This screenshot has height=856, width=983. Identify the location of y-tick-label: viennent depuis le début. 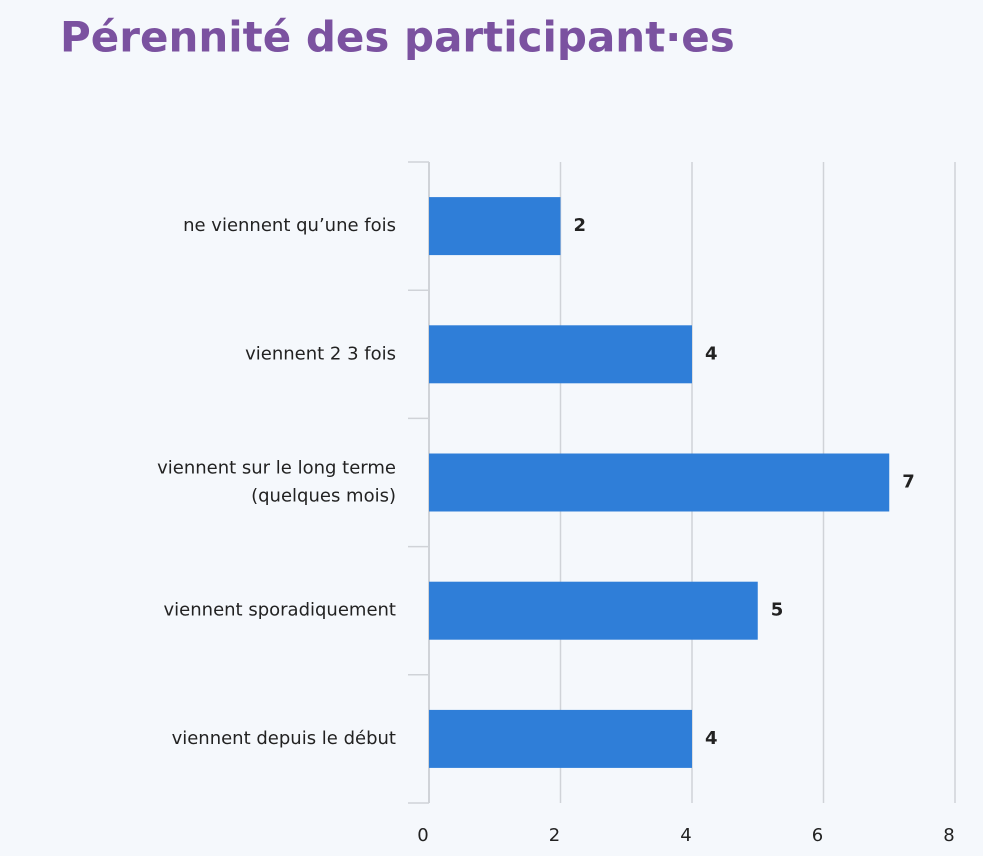
(284, 738).